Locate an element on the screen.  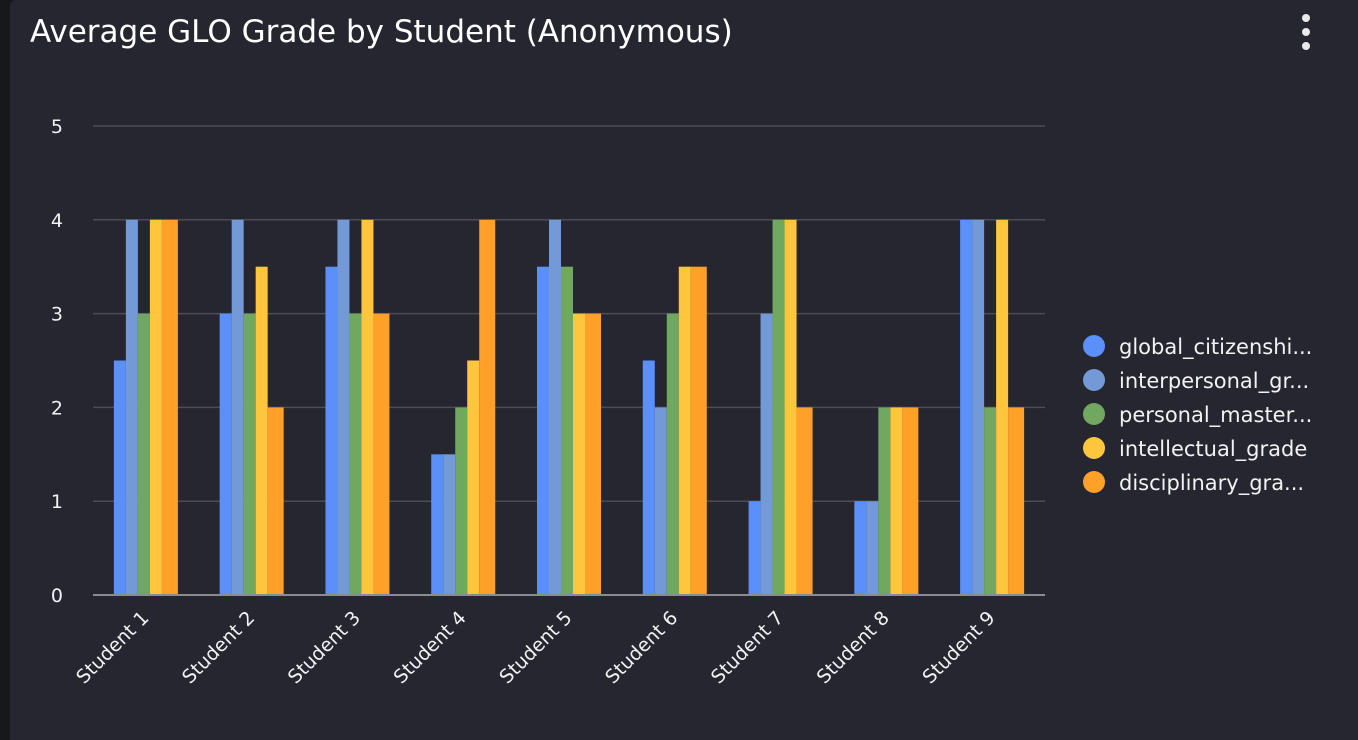
y-tick-label: 2 is located at coordinates (57, 408).